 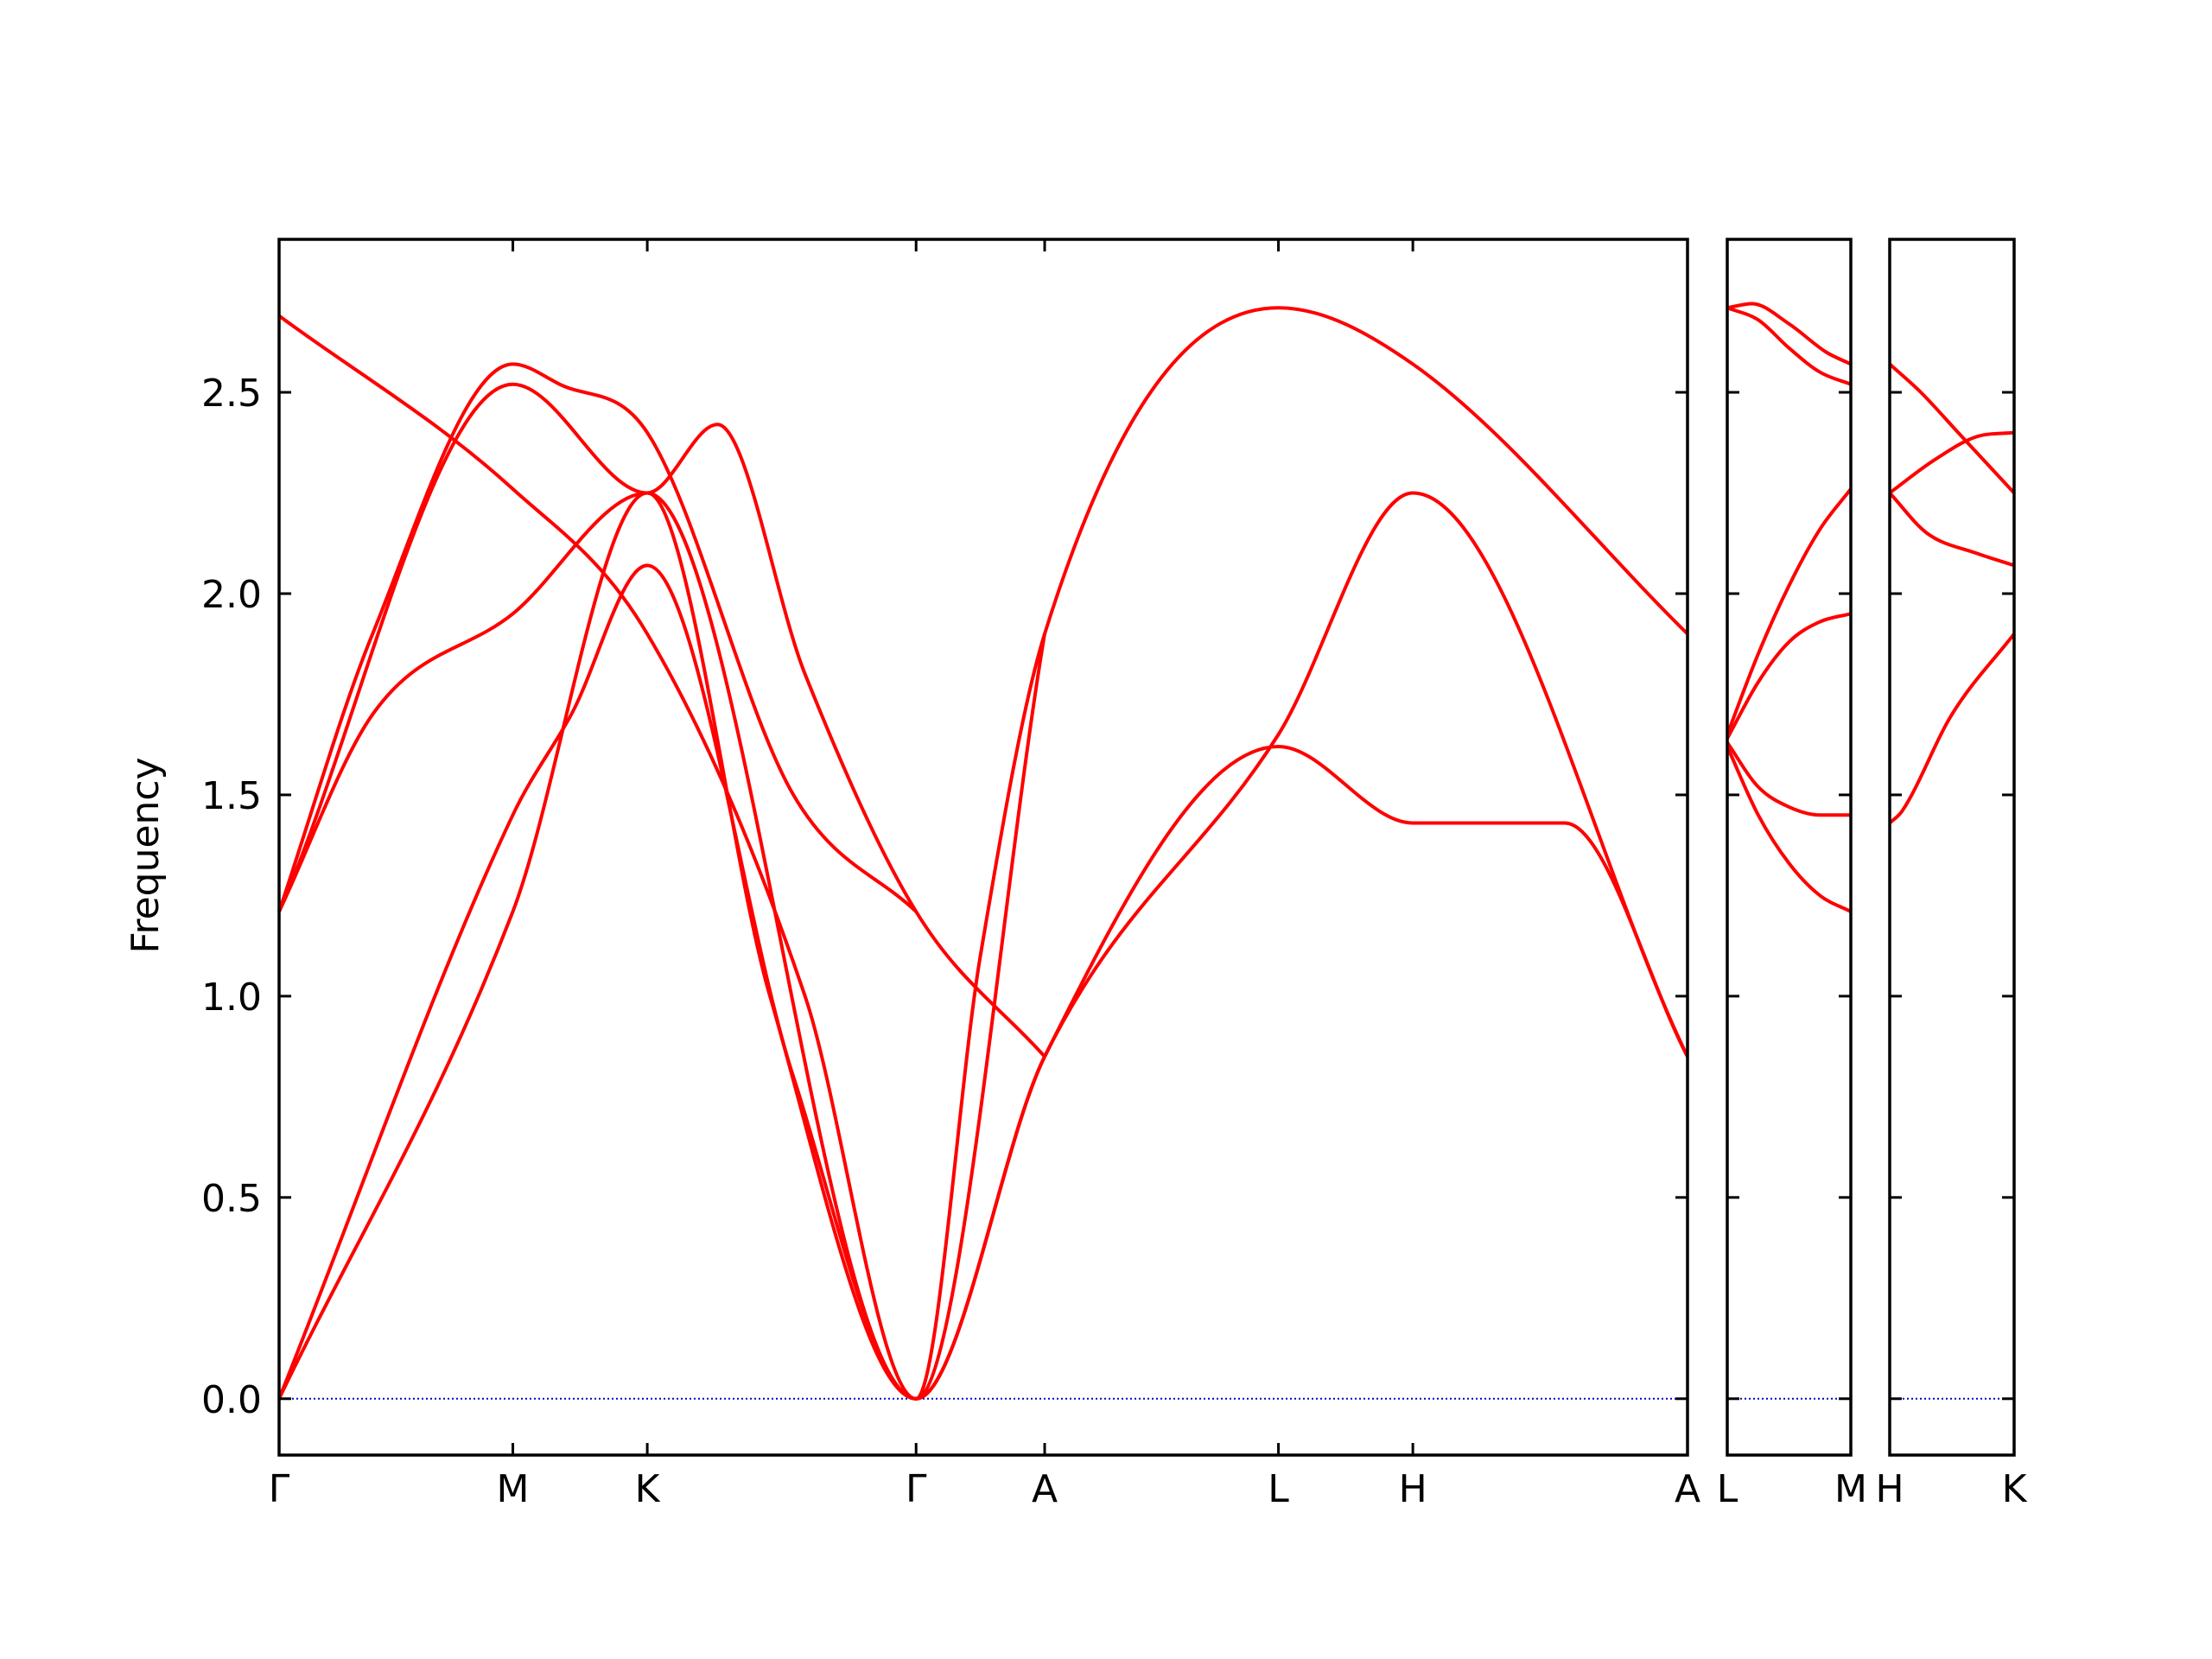 I want to click on y-axis-label: Frequency, so click(x=146, y=855).